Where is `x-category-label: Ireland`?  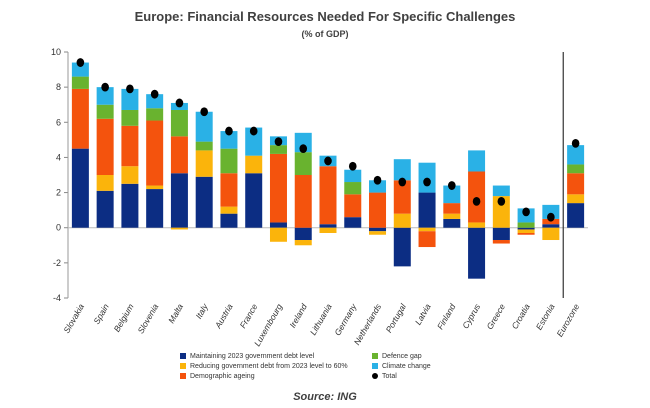 x-category-label: Ireland is located at coordinates (298, 316).